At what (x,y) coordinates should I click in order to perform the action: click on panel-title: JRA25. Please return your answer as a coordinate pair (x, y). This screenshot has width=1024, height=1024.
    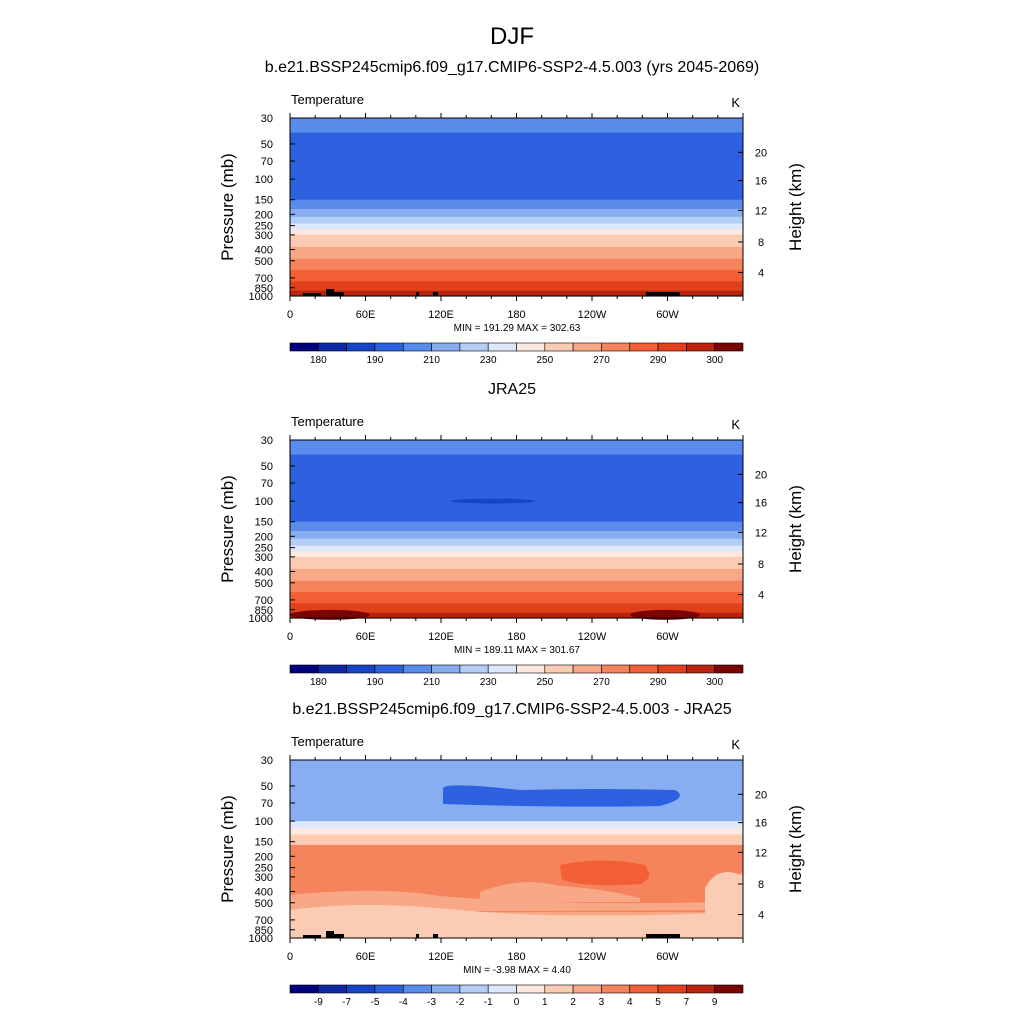
    Looking at the image, I should click on (512, 389).